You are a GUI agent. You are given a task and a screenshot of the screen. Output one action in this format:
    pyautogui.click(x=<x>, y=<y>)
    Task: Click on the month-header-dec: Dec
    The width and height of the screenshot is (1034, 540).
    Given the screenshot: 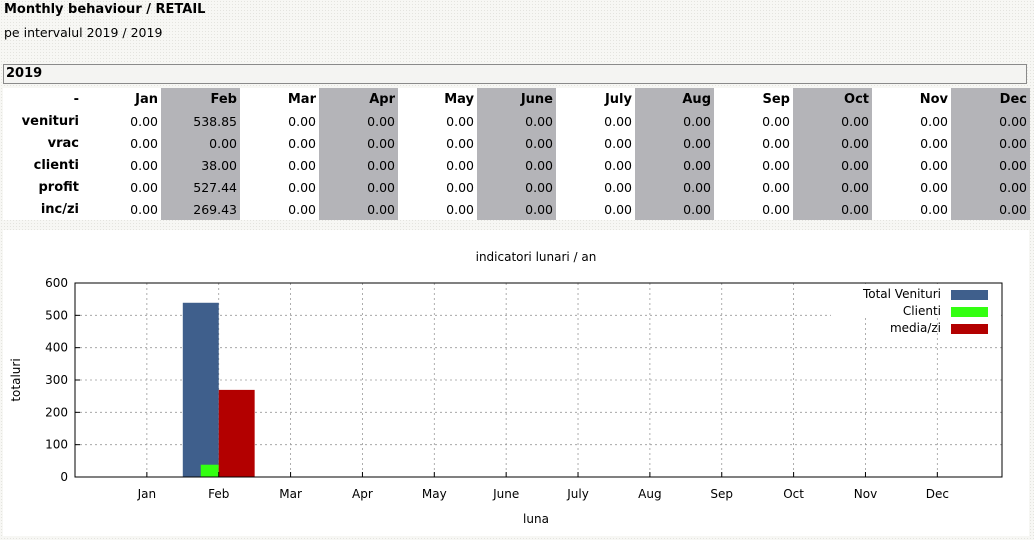 What is the action you would take?
    pyautogui.click(x=990, y=99)
    